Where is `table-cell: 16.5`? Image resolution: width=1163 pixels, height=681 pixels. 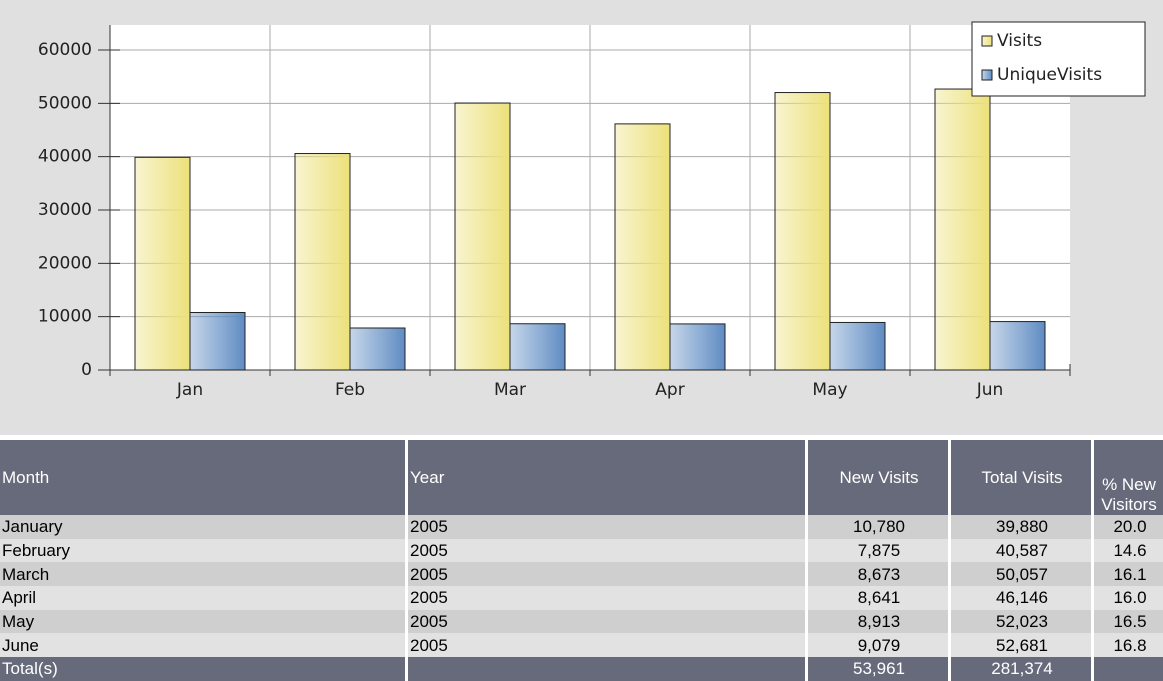 table-cell: 16.5 is located at coordinates (1128, 621).